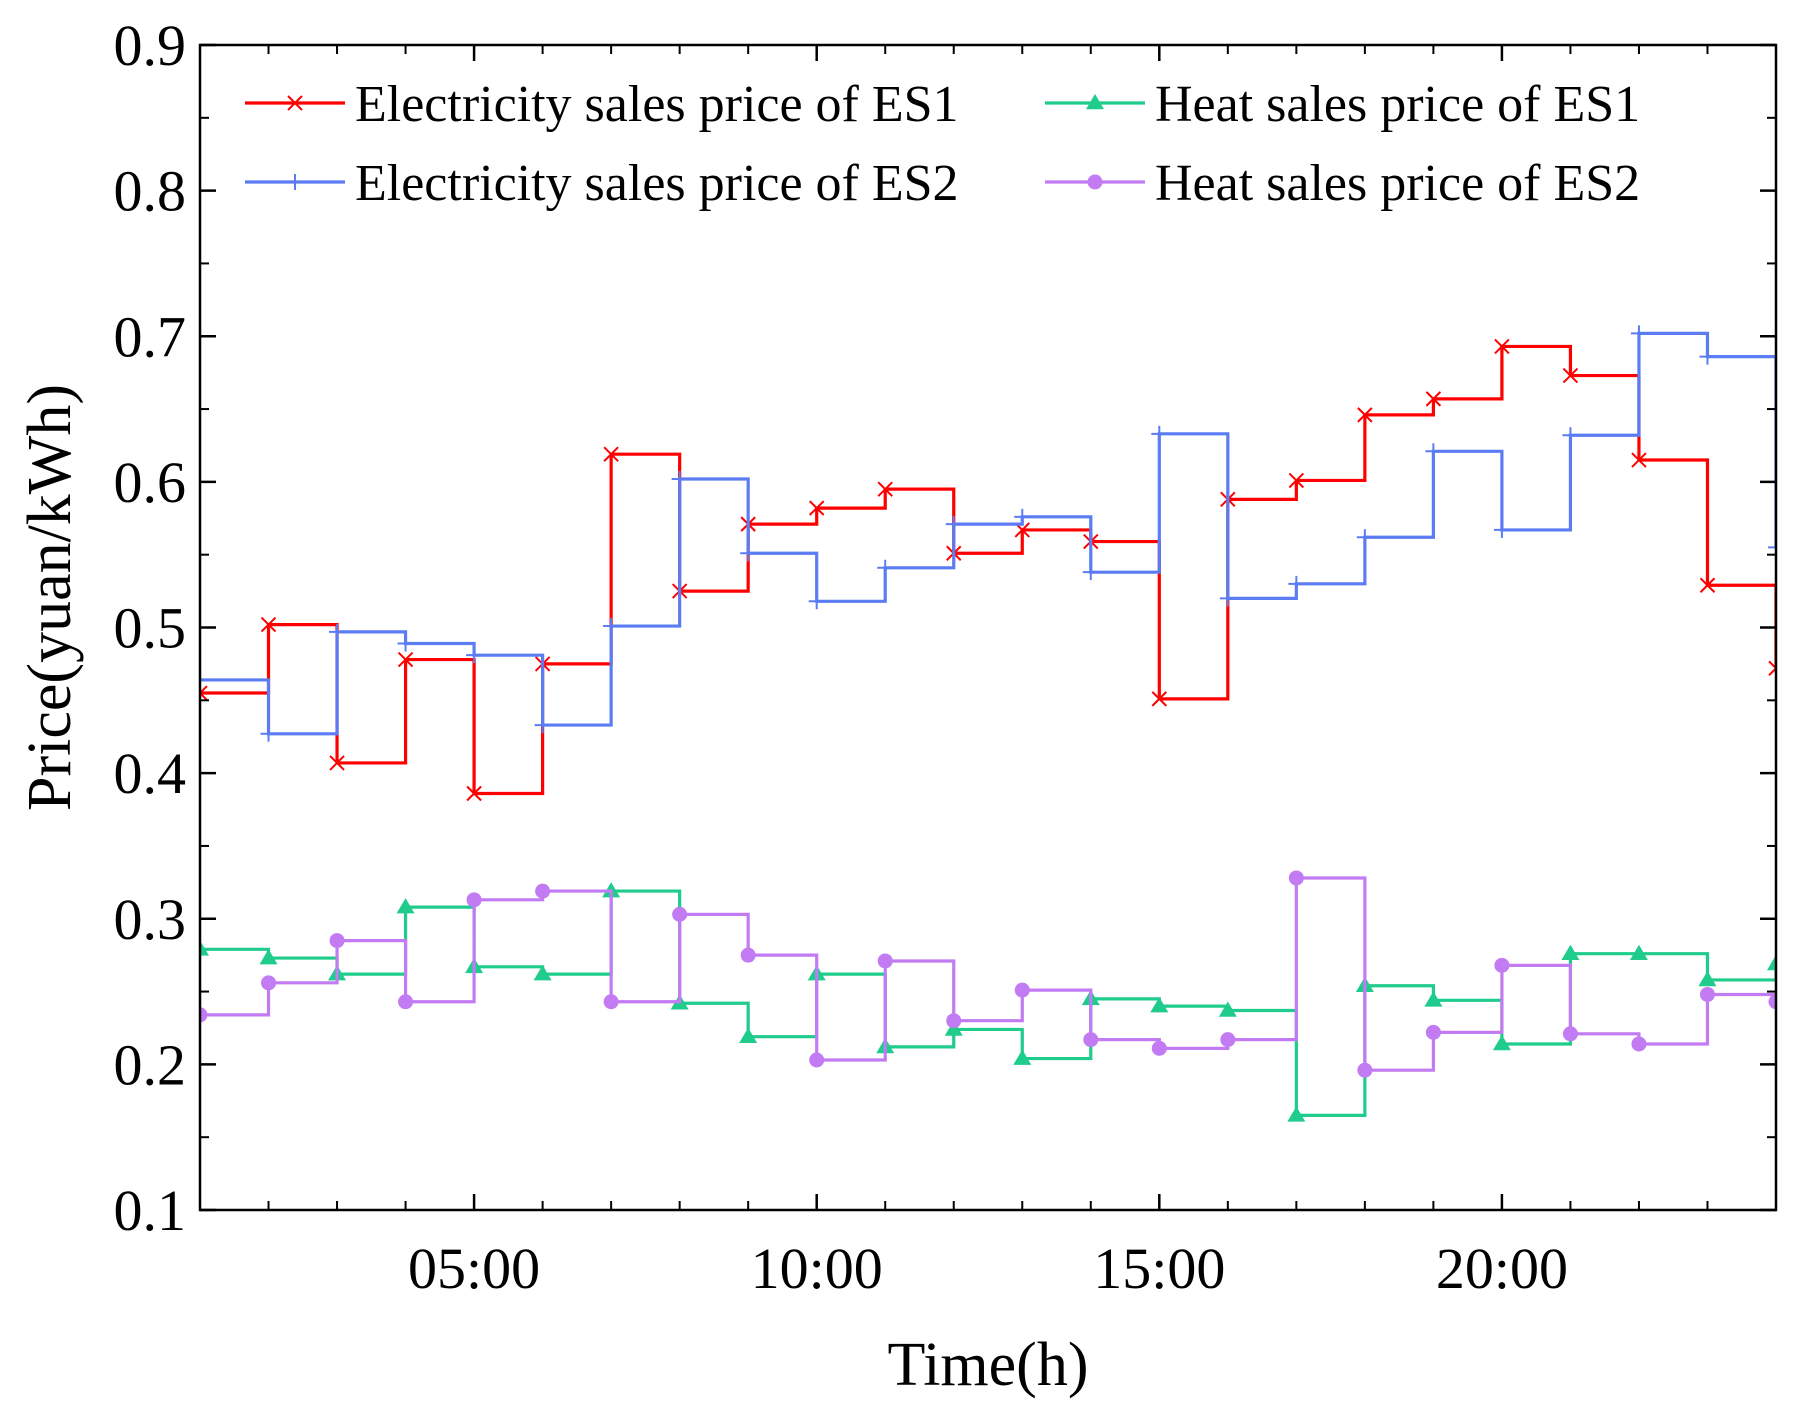  What do you see at coordinates (150, 1064) in the screenshot?
I see `y-tick-label: 0.2` at bounding box center [150, 1064].